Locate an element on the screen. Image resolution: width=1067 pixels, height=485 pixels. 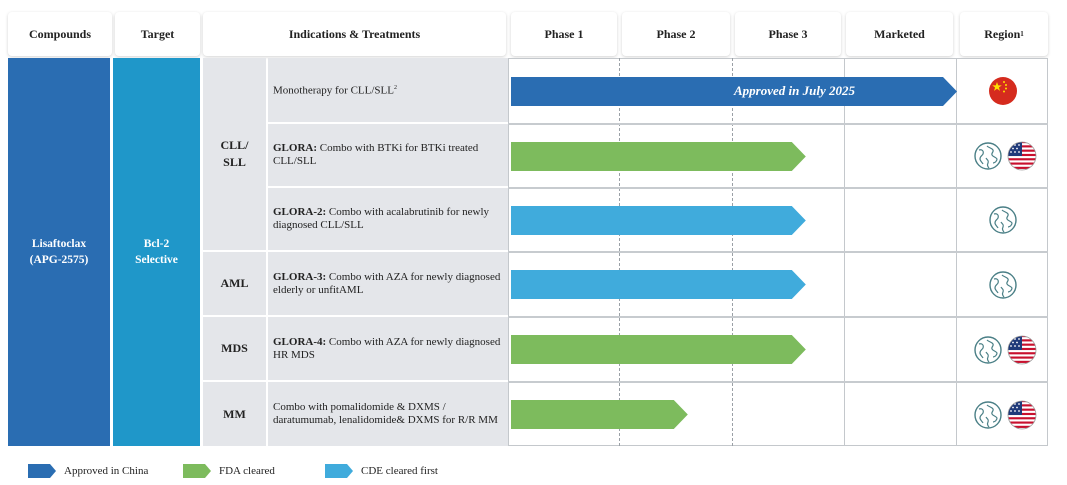
header-phase1-label: Phase 1 is located at coordinates (564, 33).